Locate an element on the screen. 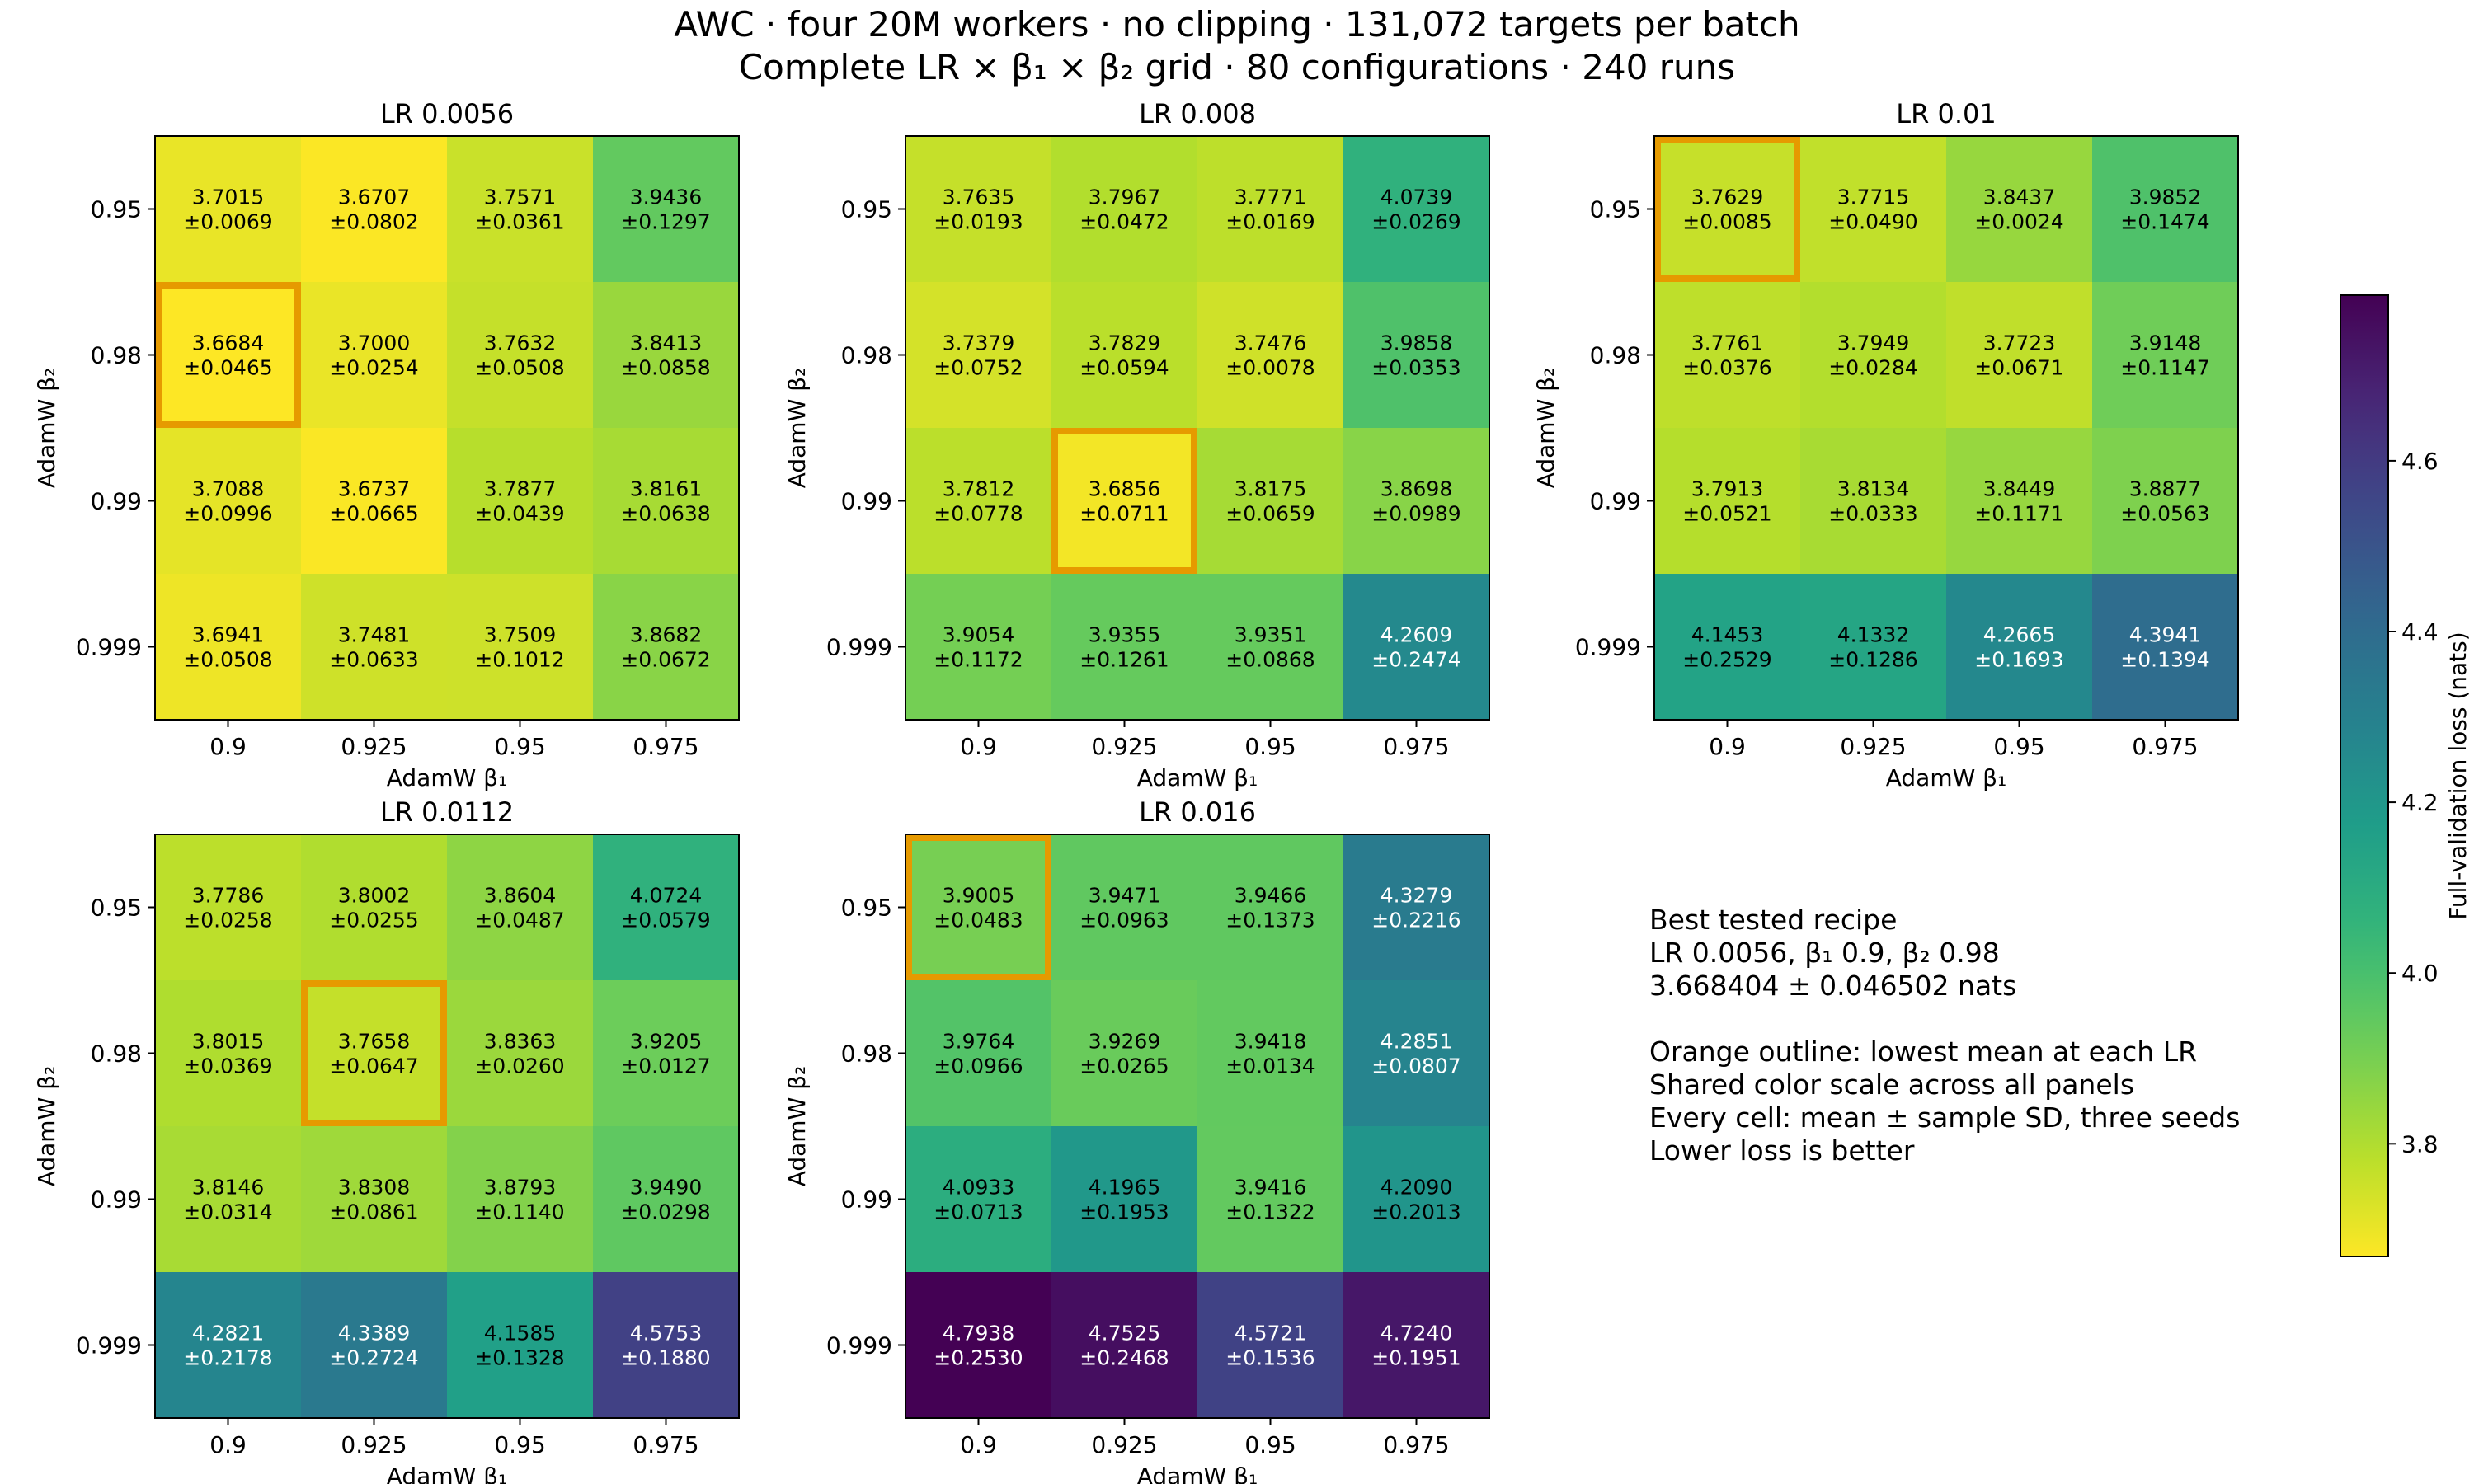  cell-mean-label: 4.1332 is located at coordinates (1873, 635).